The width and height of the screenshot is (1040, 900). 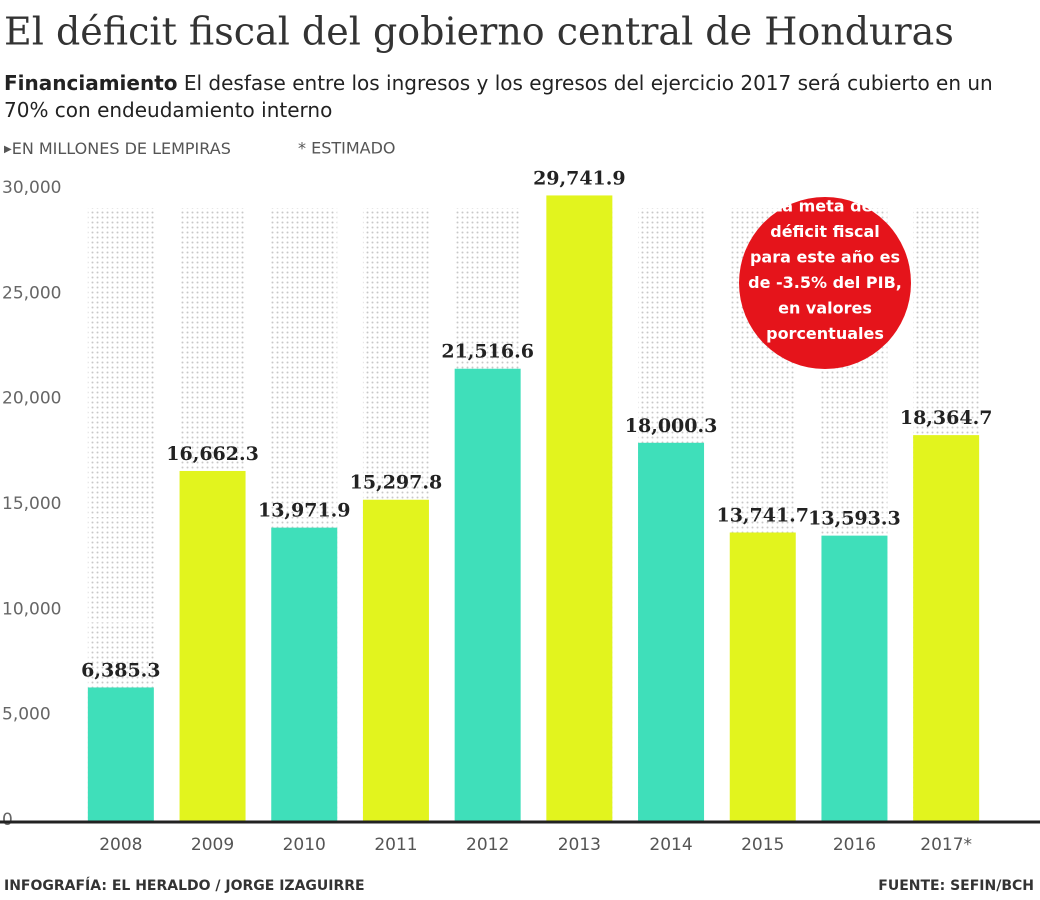 I want to click on x-tick-label: 2016, so click(x=854, y=845).